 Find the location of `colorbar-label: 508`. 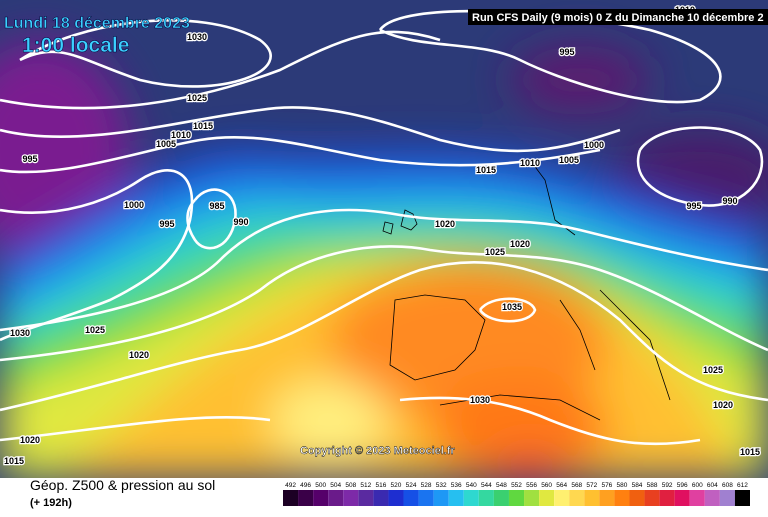

colorbar-label: 508 is located at coordinates (350, 485).